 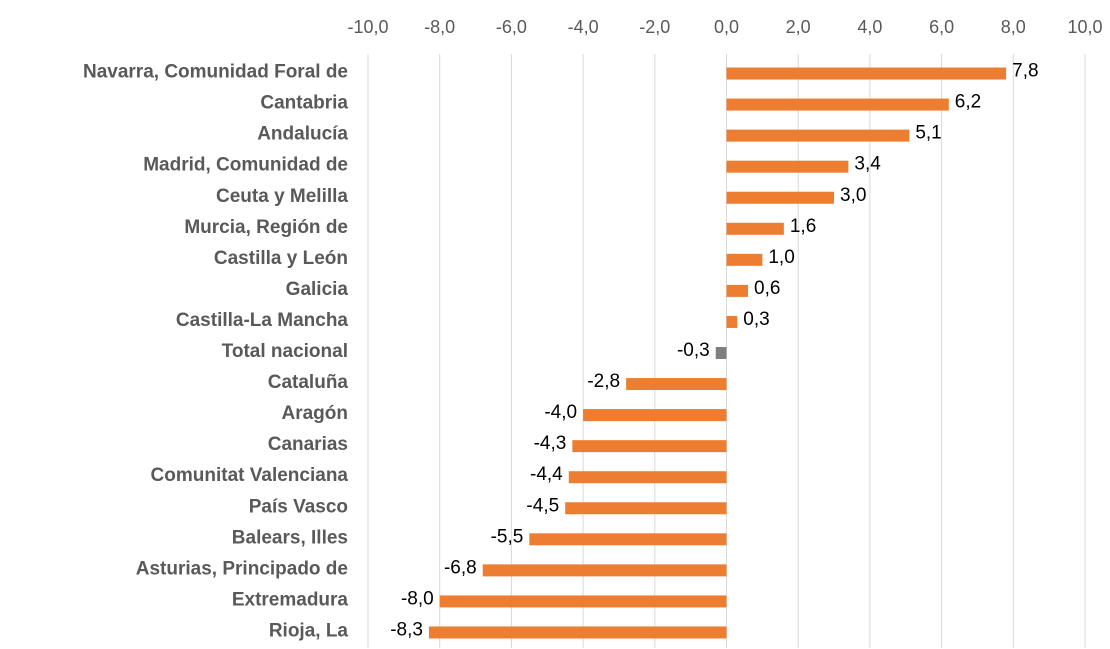 I want to click on y-tick-label: Castilla-La Mancha, so click(x=262, y=320).